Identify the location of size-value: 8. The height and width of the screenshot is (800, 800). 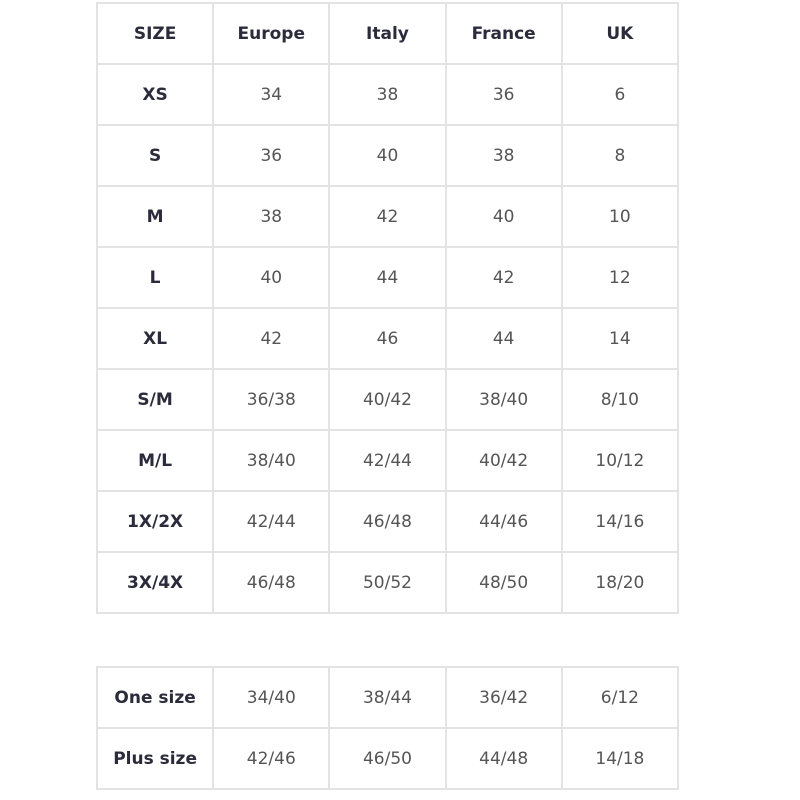
(620, 155).